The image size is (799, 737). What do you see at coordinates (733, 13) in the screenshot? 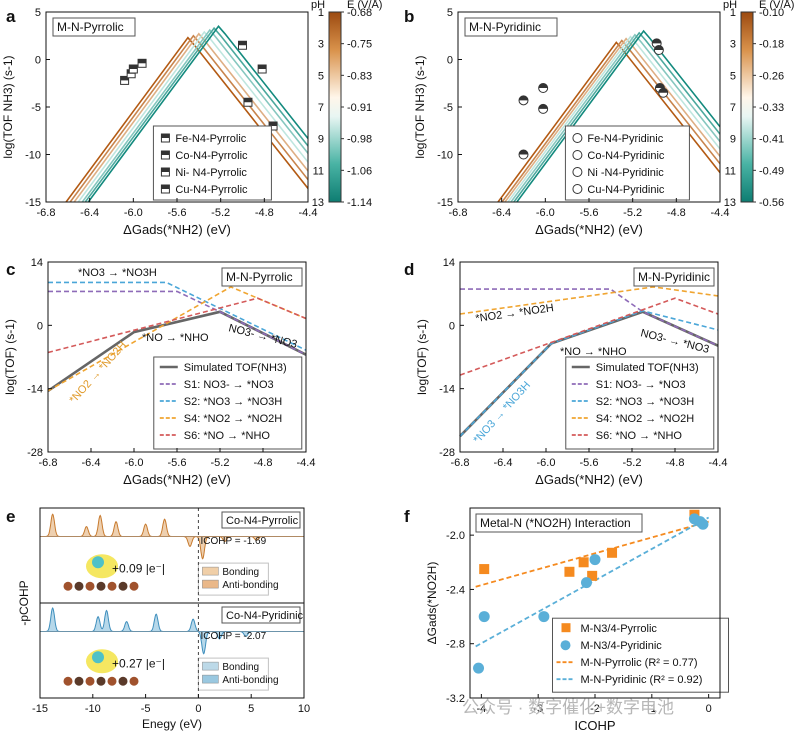
I see `colorbar-ph-tick-b-0: 1` at bounding box center [733, 13].